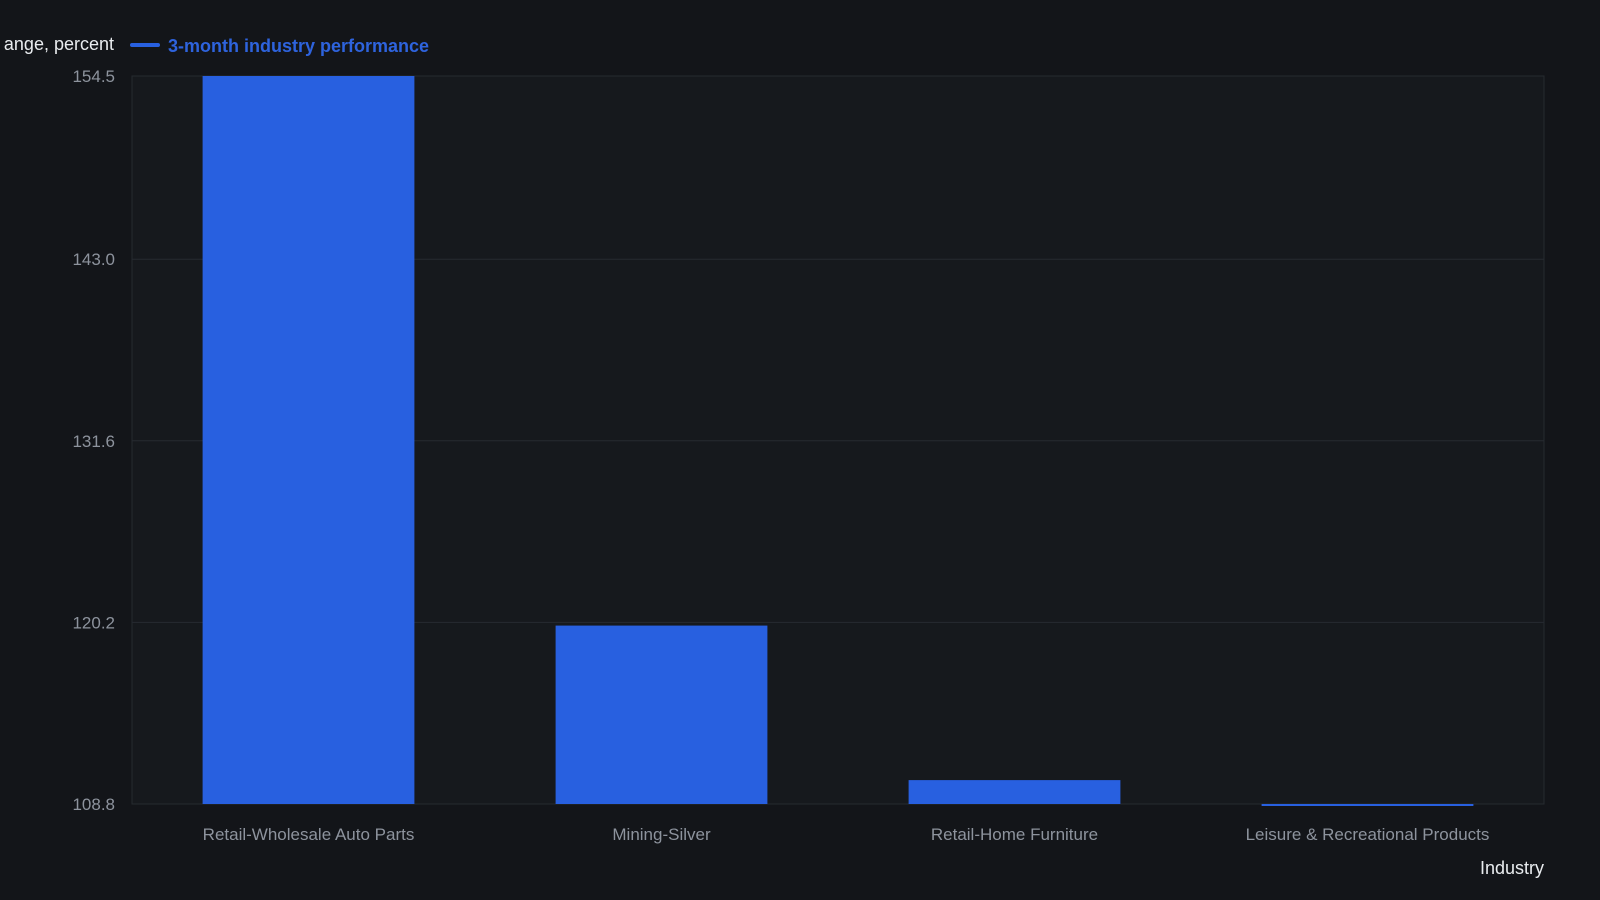 This screenshot has height=900, width=1600. I want to click on y-tick-label: 131.6, so click(93, 441).